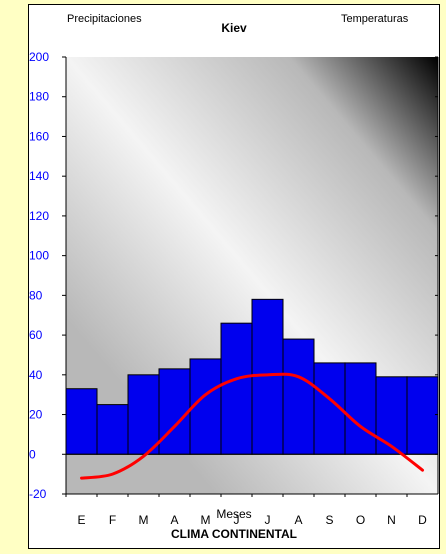 This screenshot has width=446, height=554. Describe the element at coordinates (36, 335) in the screenshot. I see `left-tick-label: 60` at that location.